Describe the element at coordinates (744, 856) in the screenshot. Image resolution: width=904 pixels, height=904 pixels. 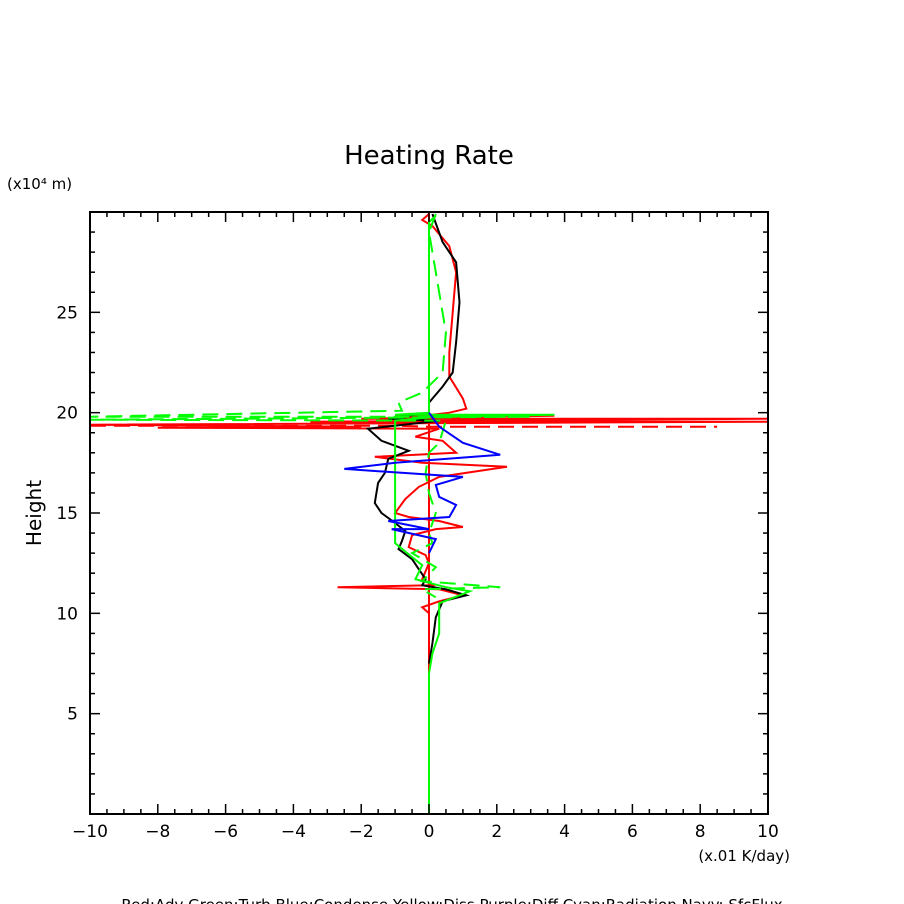
I see `x-axis-label: (x.01 K/day)` at that location.